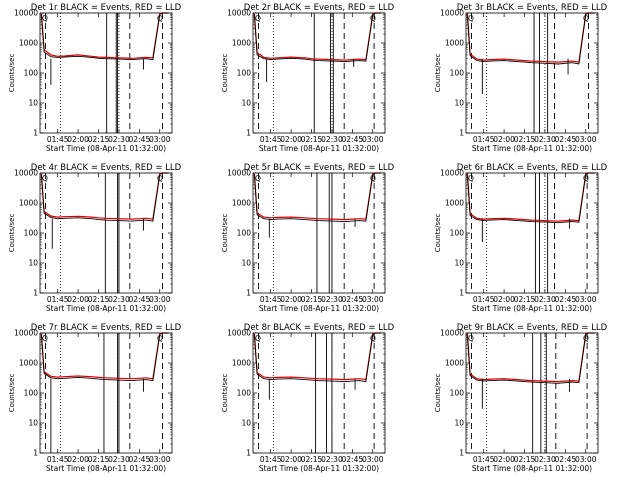  Describe the element at coordinates (106, 328) in the screenshot. I see `chart-title: Det 7r BLACK = Events, RED = LLD` at that location.